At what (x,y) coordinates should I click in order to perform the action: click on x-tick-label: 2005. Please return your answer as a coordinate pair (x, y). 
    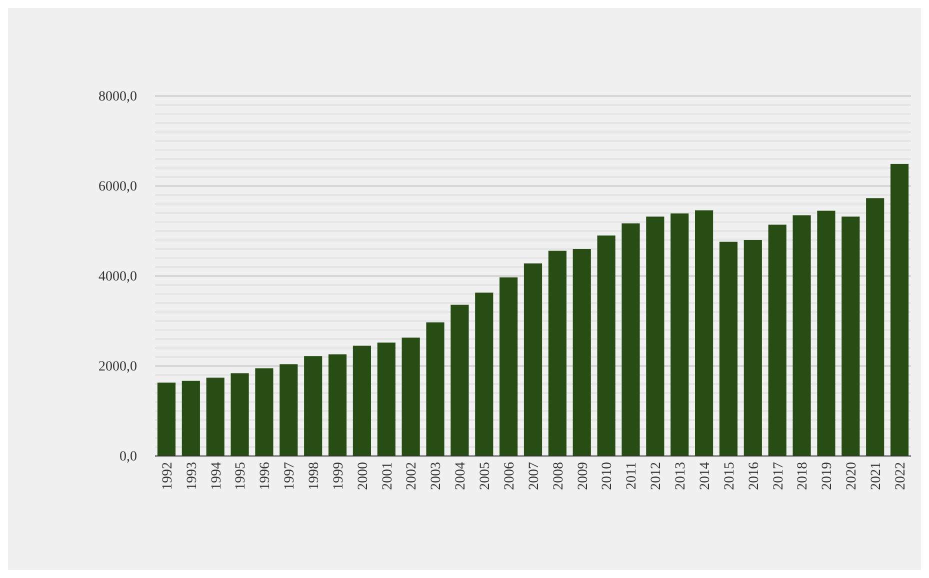
    Looking at the image, I should click on (486, 476).